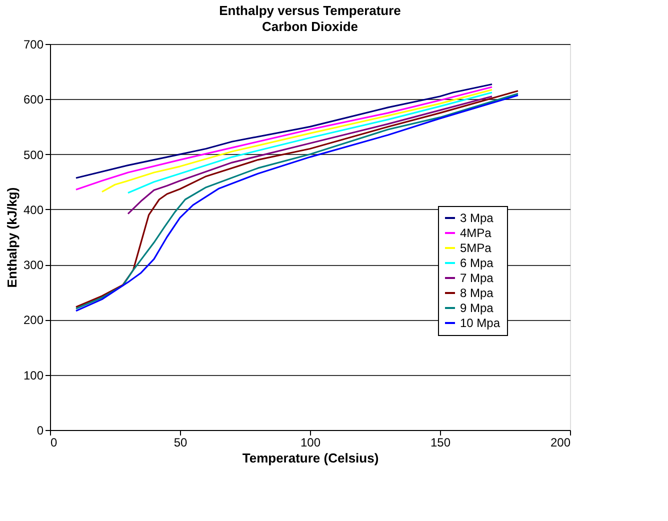  What do you see at coordinates (310, 26) in the screenshot?
I see `chart-subtitle: Carbon Dioxide` at bounding box center [310, 26].